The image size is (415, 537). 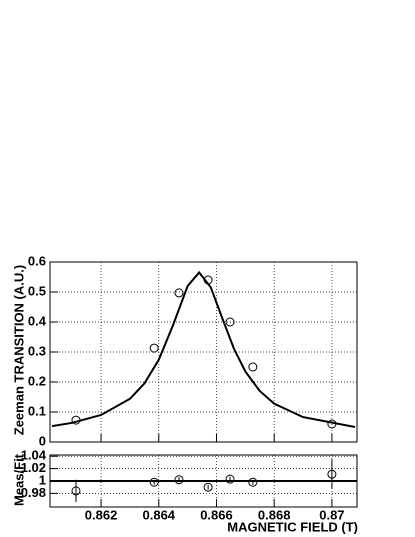 I want to click on x-tick-label: 0.868, so click(x=274, y=514).